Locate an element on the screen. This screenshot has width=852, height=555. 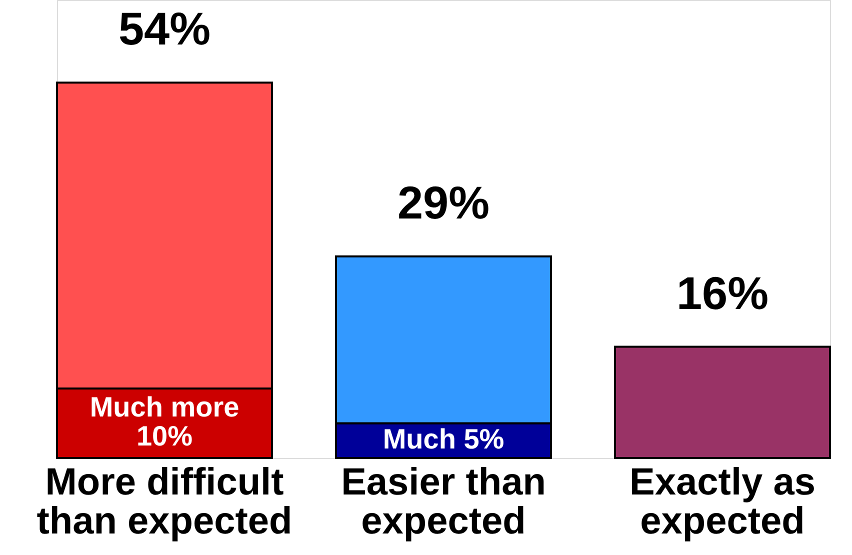
total-label: 29% is located at coordinates (443, 202).